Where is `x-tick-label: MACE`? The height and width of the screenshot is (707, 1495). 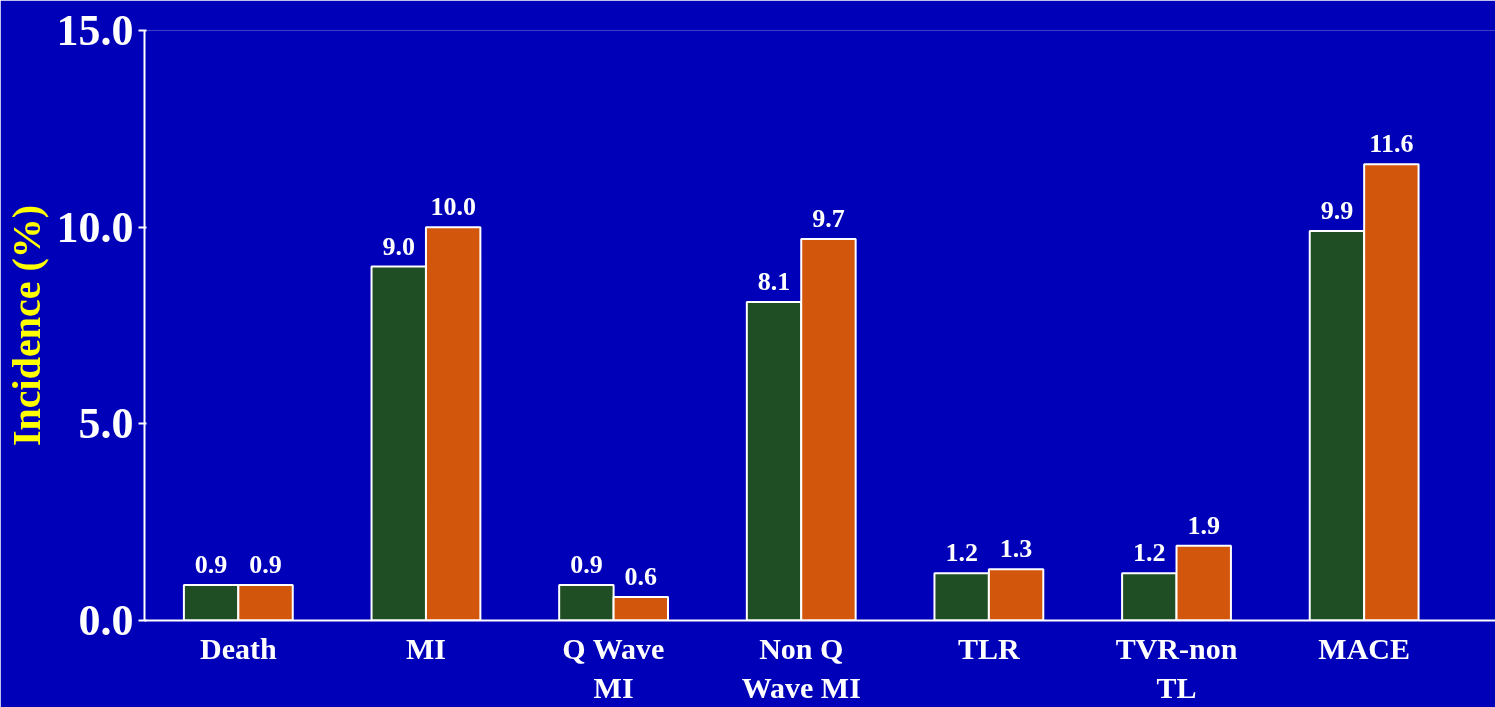 x-tick-label: MACE is located at coordinates (1364, 648).